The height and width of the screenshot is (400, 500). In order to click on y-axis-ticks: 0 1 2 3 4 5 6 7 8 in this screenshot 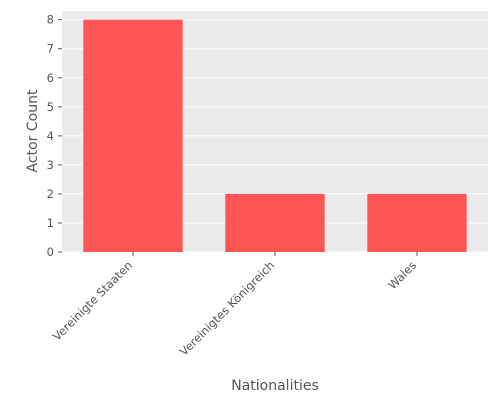, I will do `click(54, 136)`.